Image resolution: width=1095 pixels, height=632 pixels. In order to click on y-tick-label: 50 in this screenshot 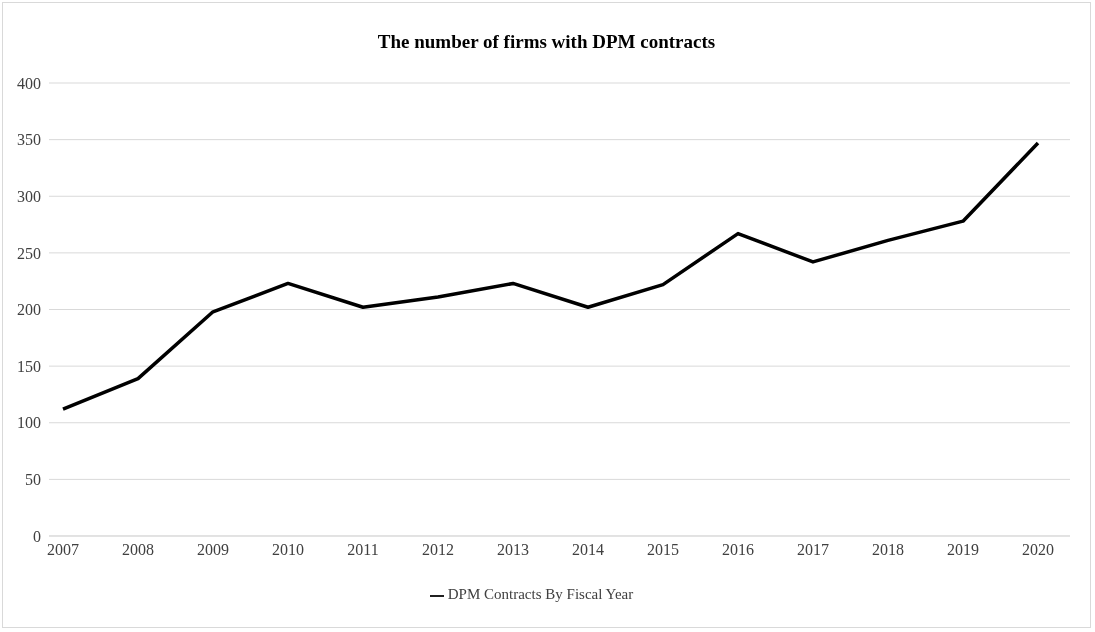, I will do `click(33, 480)`.